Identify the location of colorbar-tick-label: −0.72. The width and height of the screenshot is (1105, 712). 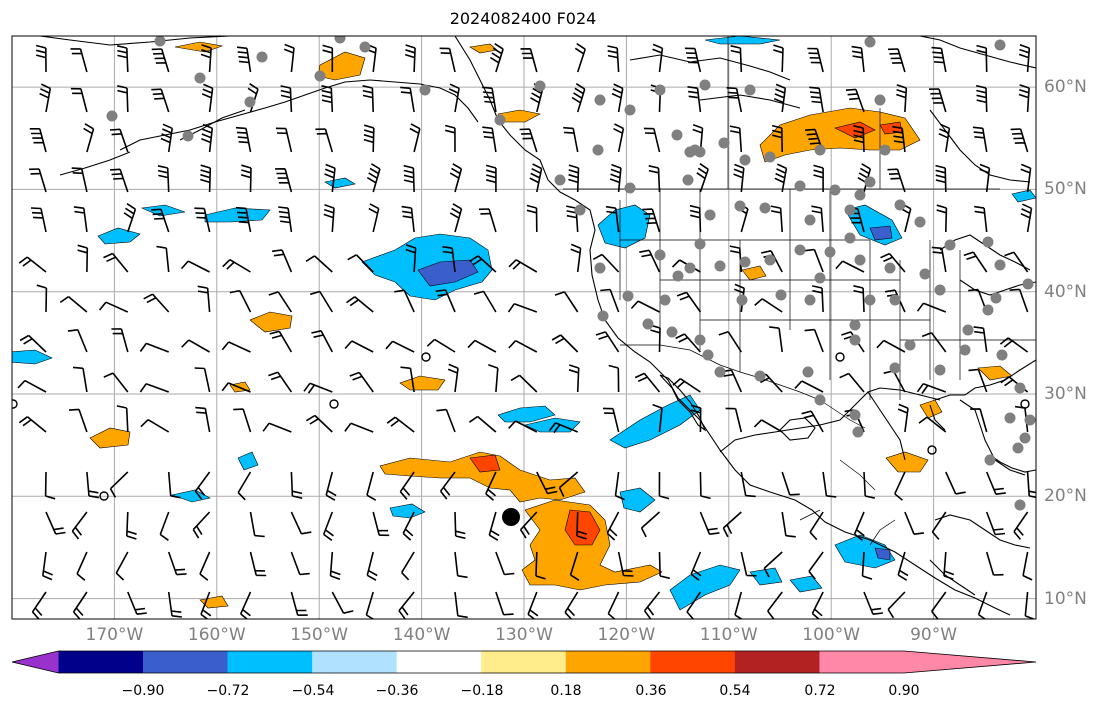
(228, 691).